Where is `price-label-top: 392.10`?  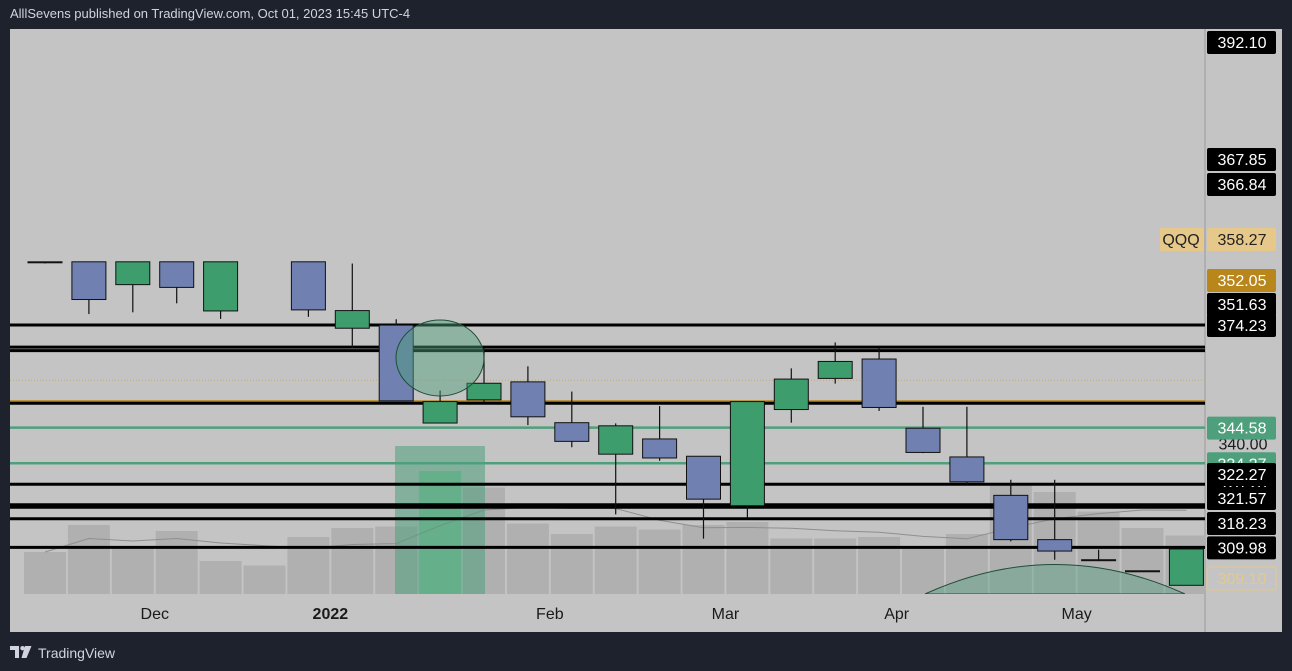 price-label-top: 392.10 is located at coordinates (1242, 43).